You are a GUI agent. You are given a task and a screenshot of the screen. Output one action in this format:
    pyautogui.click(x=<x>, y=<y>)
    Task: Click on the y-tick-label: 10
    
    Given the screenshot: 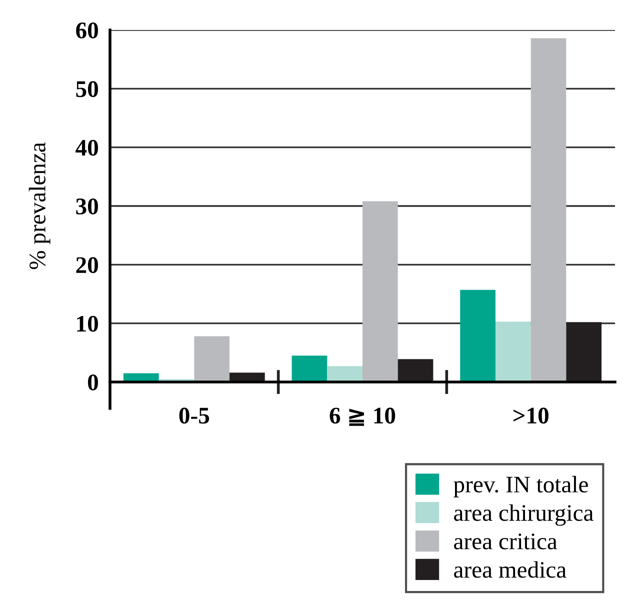 What is the action you would take?
    pyautogui.click(x=87, y=324)
    